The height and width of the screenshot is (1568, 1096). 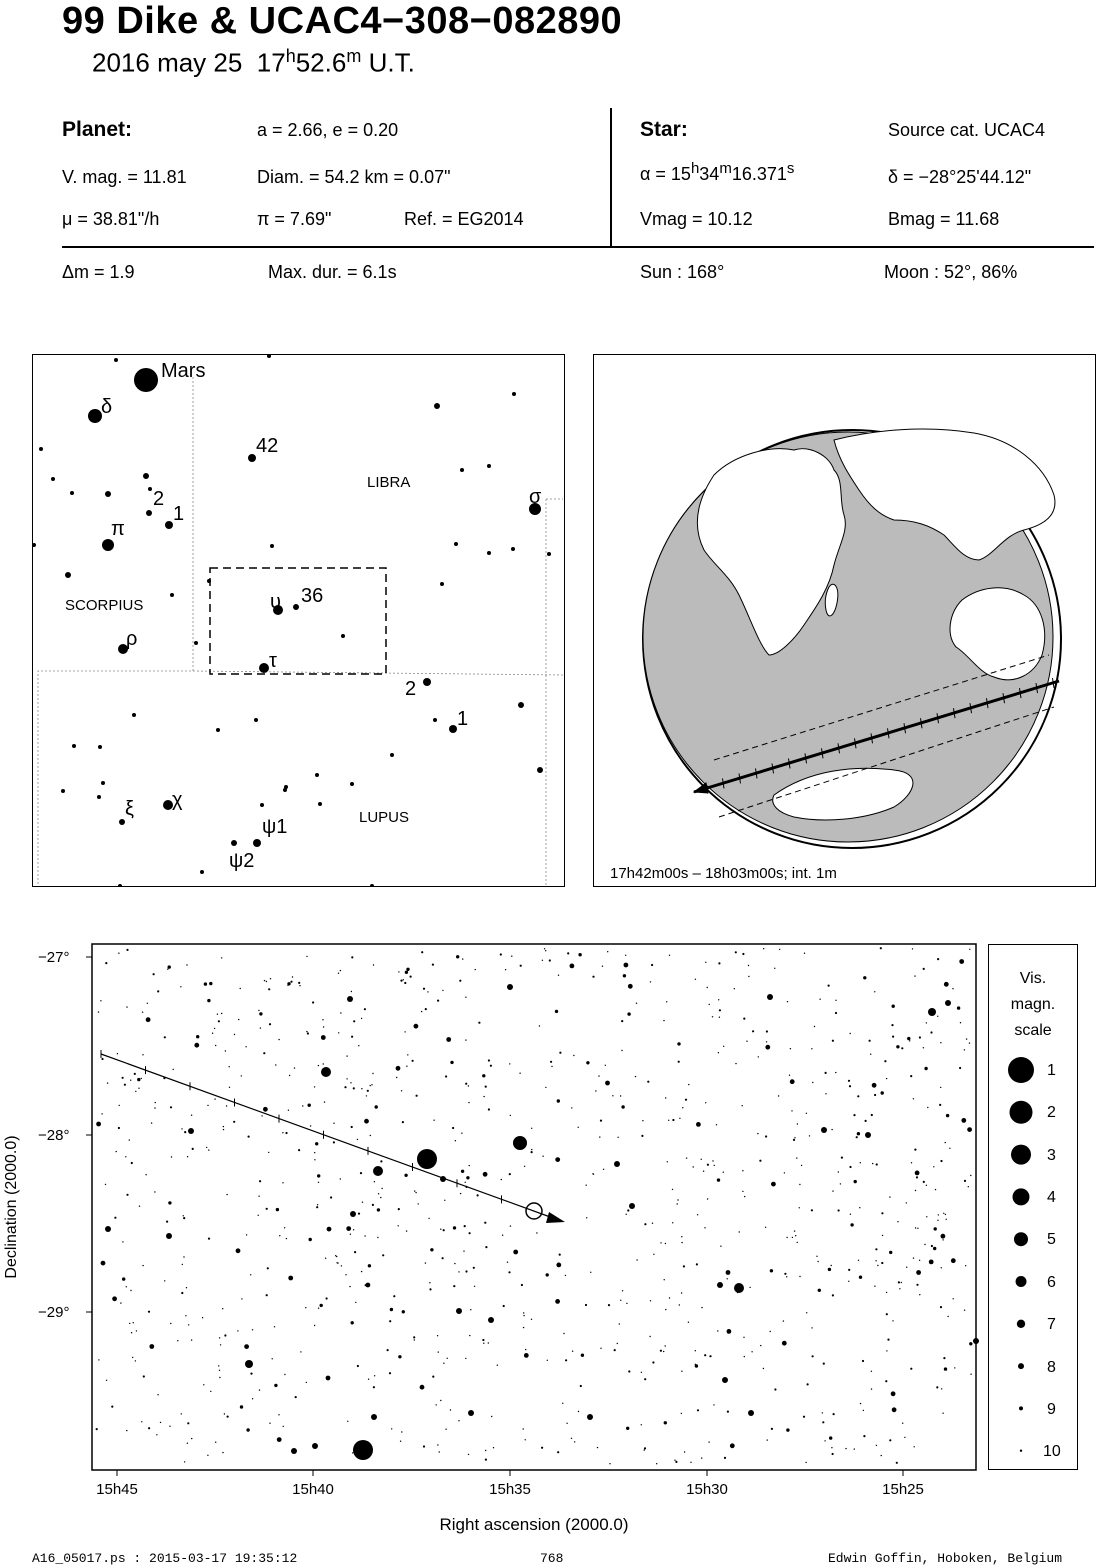 What do you see at coordinates (997, 634) in the screenshot?
I see `australia-landmass` at bounding box center [997, 634].